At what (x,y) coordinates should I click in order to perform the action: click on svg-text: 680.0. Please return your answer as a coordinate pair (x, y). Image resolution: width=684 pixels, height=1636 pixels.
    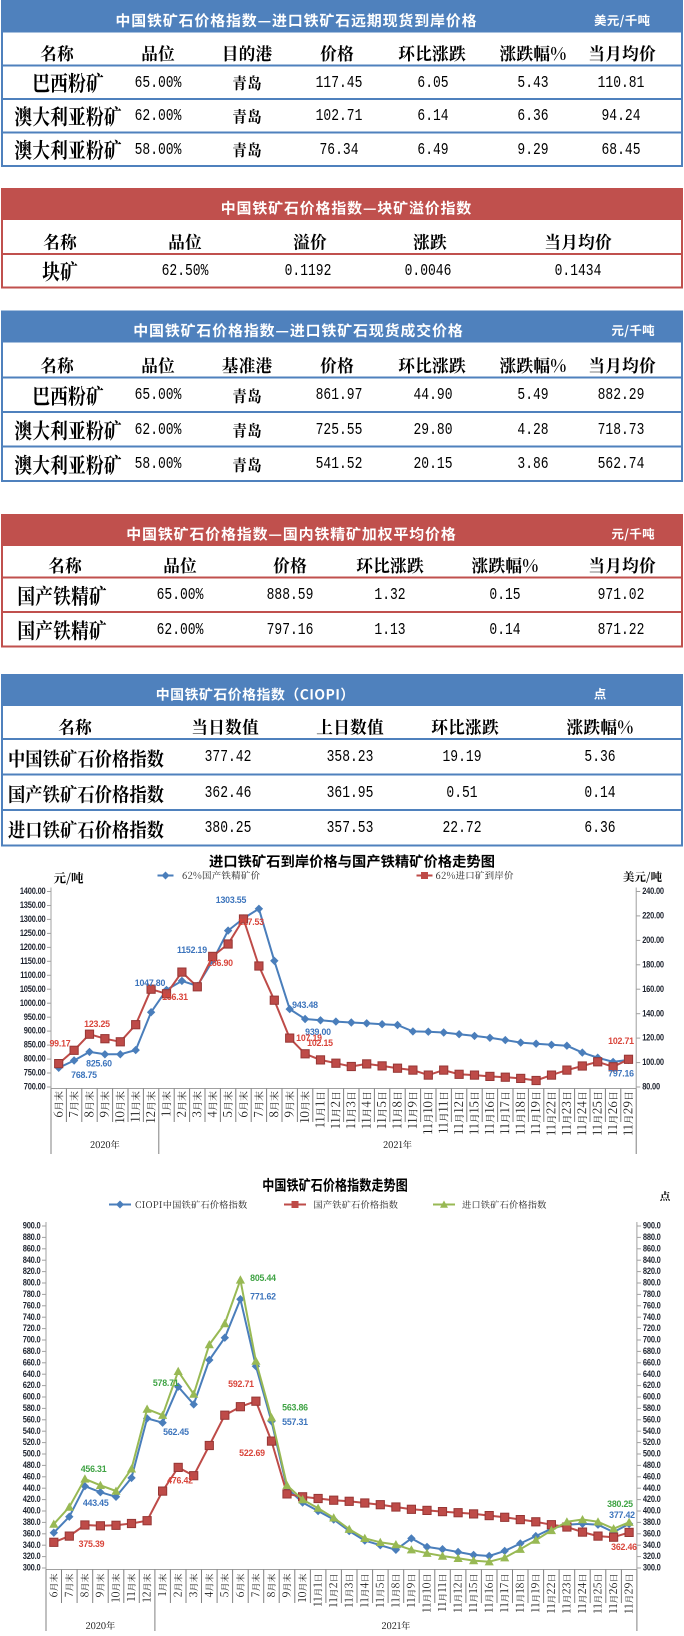
    Looking at the image, I should click on (32, 1351).